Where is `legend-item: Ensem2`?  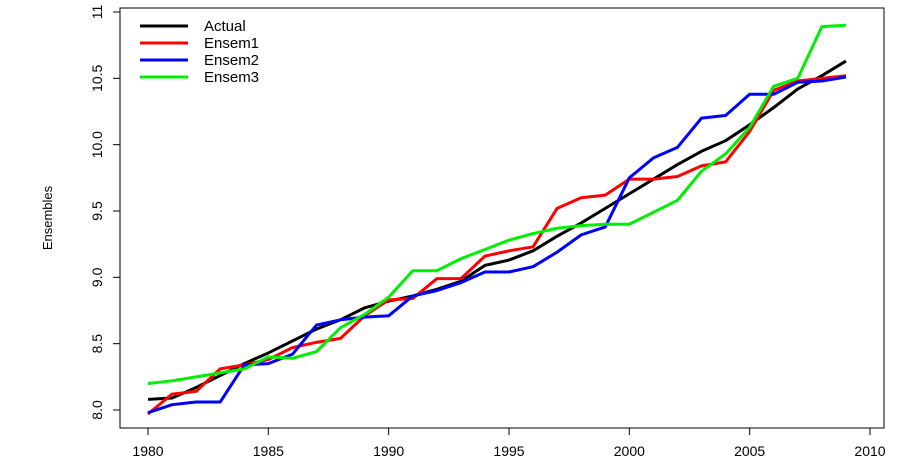 legend-item: Ensem2 is located at coordinates (199, 60).